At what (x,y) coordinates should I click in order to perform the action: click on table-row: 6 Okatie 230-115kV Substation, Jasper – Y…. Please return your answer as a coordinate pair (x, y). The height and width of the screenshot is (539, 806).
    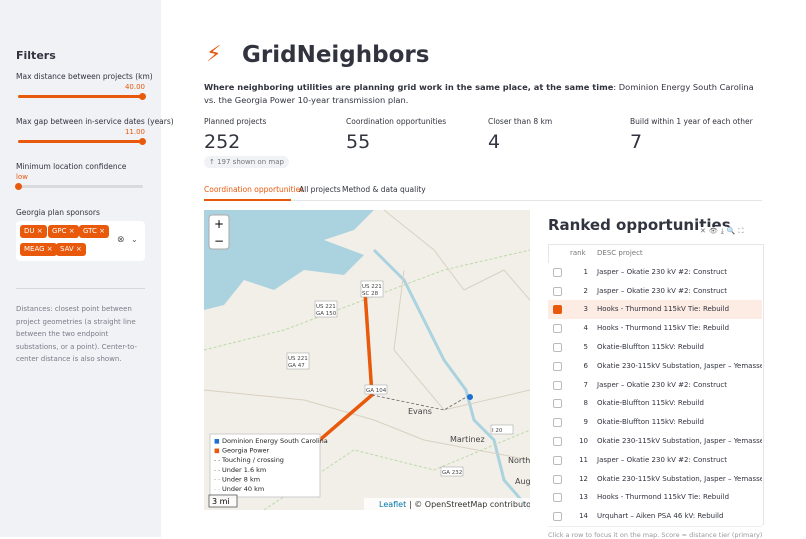
    Looking at the image, I should click on (655, 366).